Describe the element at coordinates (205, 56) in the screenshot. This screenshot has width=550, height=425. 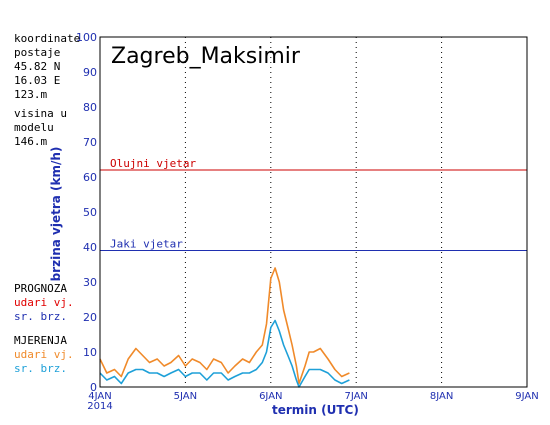
I see `chart-title: Zagreb_Maksimir` at that location.